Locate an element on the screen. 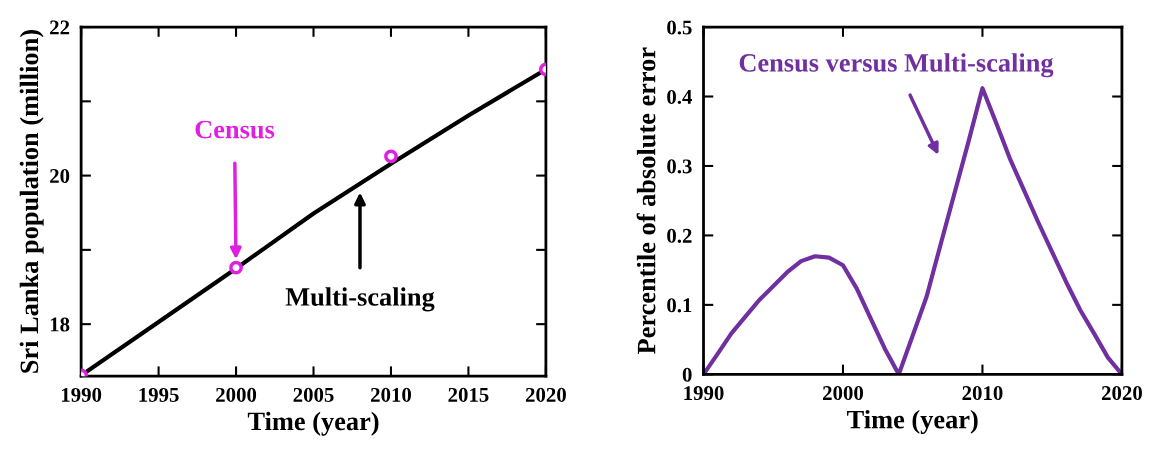  x-tick-label: 2015 is located at coordinates (468, 394).